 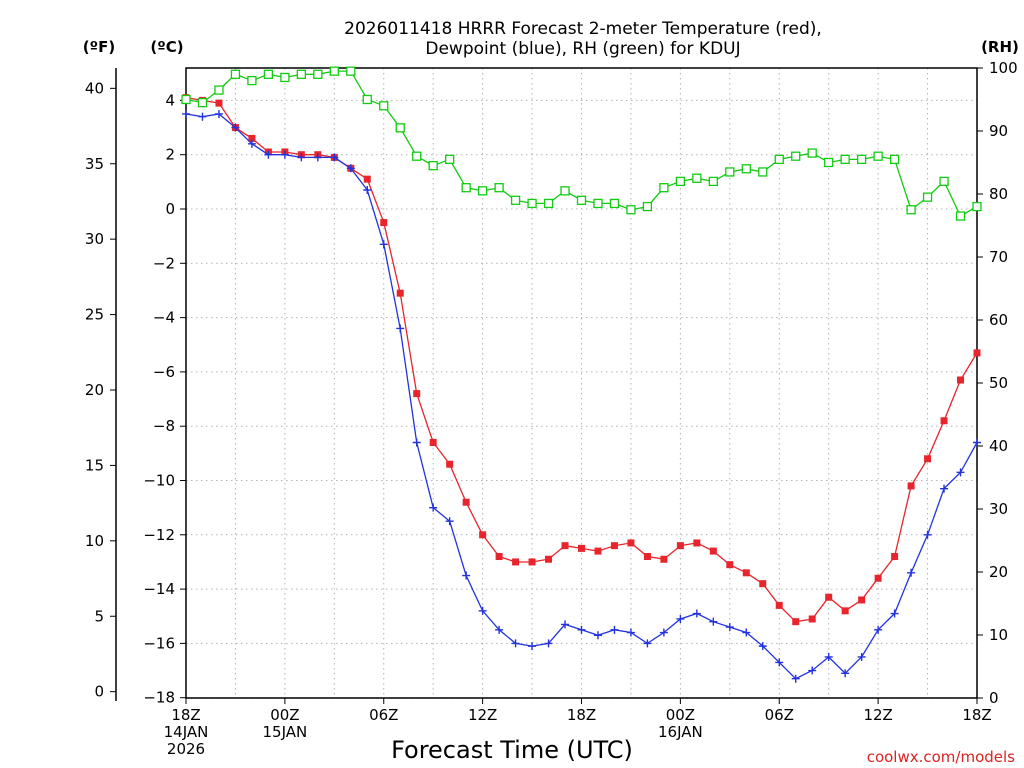 What do you see at coordinates (1000, 47) in the screenshot?
I see `rh-unit-label: (RH)` at bounding box center [1000, 47].